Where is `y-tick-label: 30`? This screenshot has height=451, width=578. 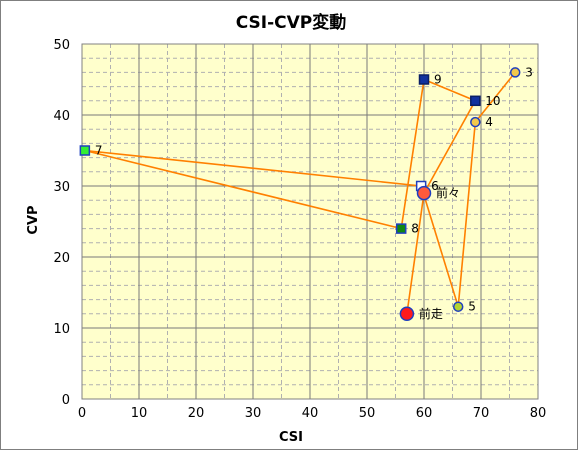
y-tick-label: 30 is located at coordinates (61, 187).